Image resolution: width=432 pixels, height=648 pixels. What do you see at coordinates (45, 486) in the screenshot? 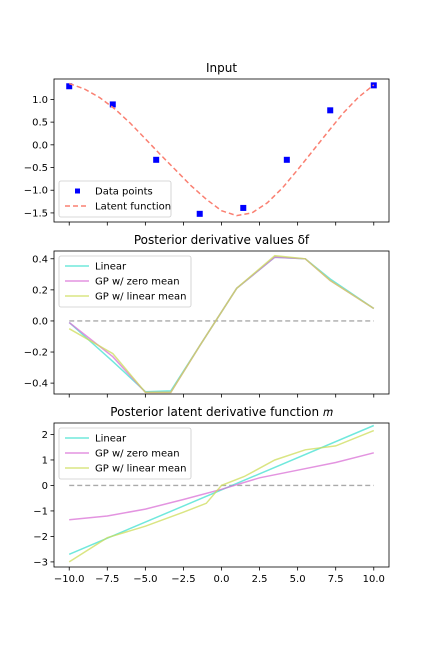
I see `y-tick-label: 0` at bounding box center [45, 486].